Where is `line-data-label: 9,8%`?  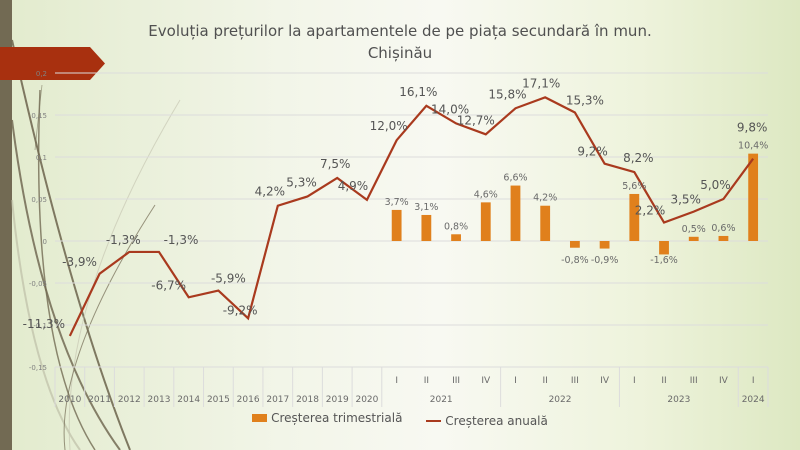 line-data-label: 9,8% is located at coordinates (752, 128).